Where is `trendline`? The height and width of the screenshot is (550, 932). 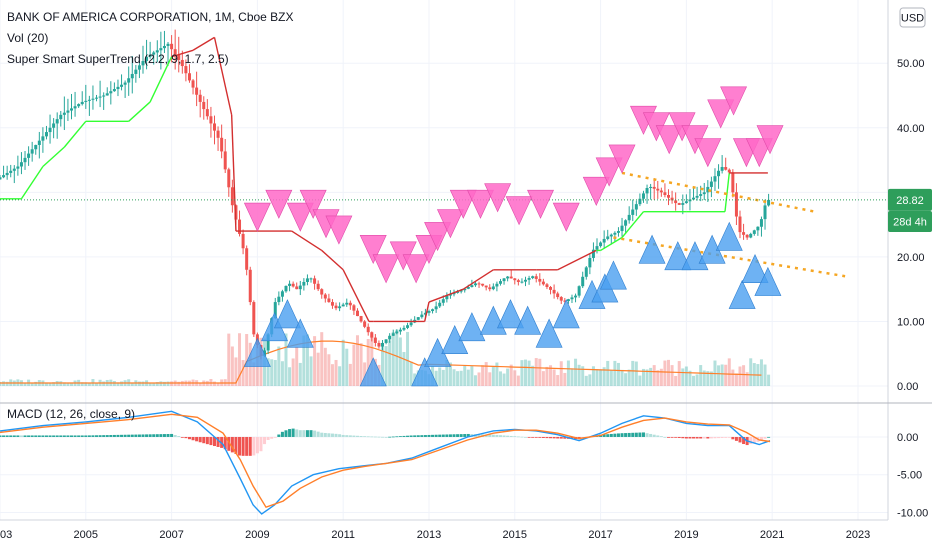
trendline is located at coordinates (718, 192).